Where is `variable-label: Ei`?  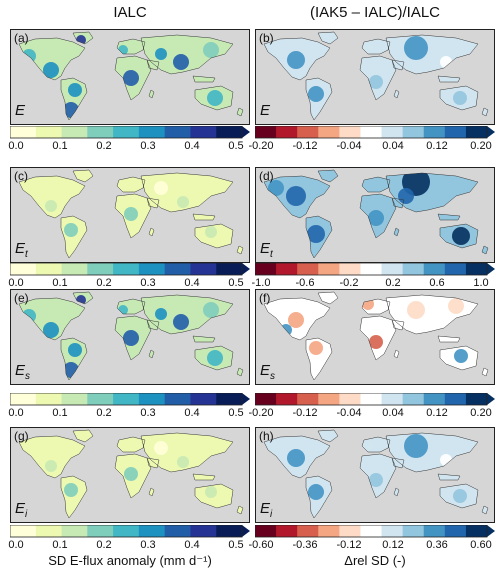
variable-label: Ei is located at coordinates (21, 510).